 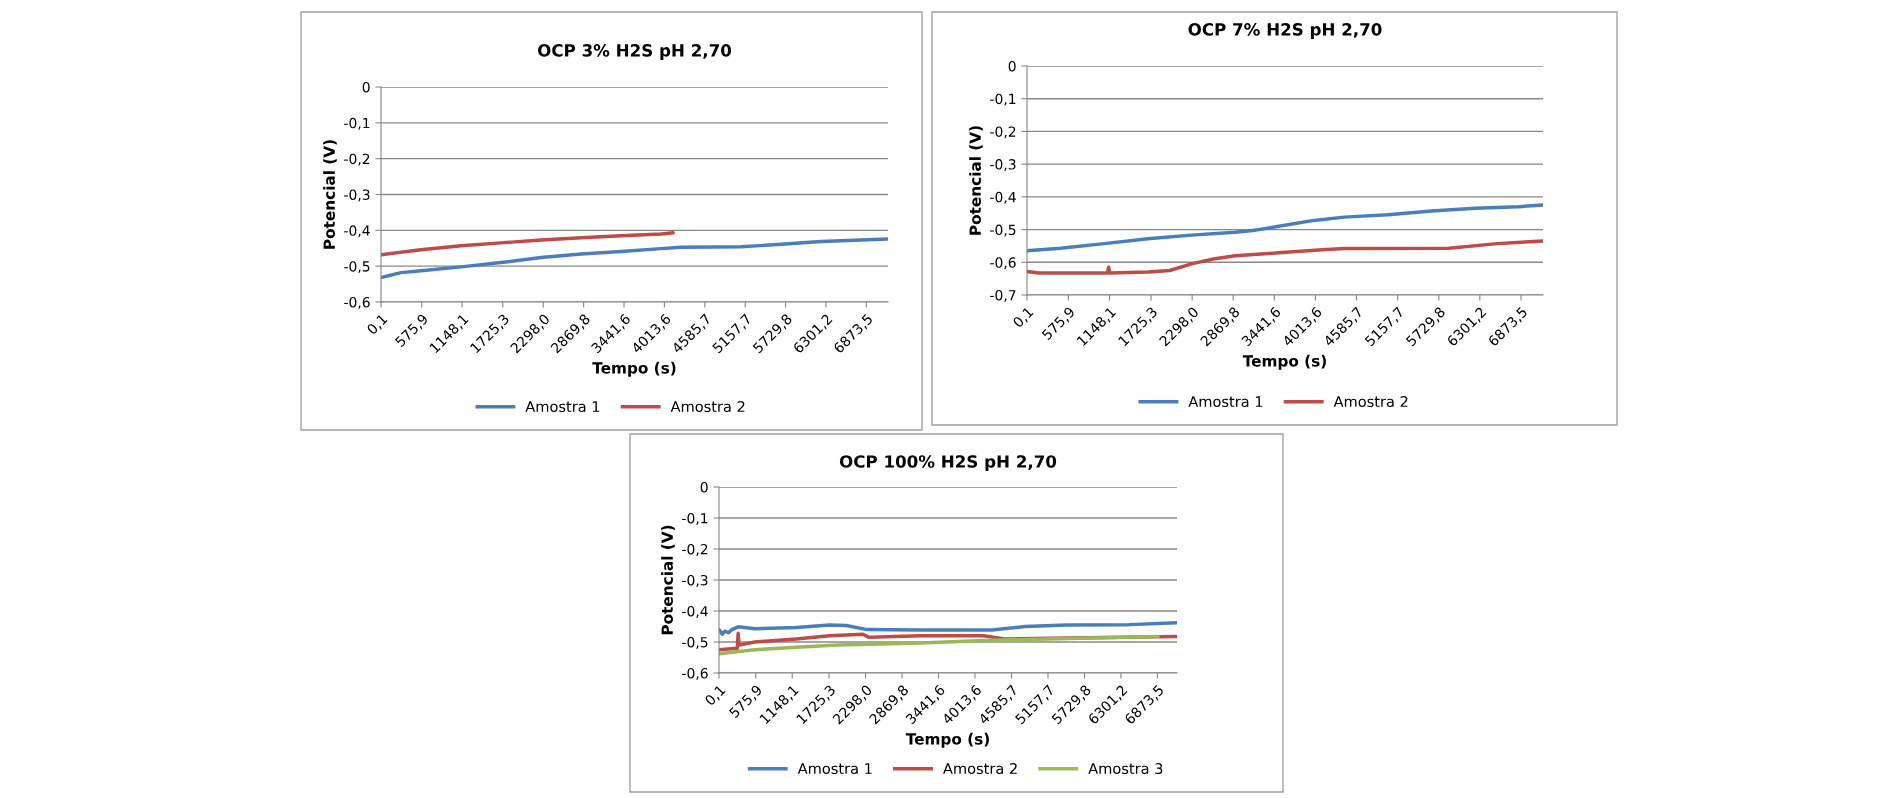 I want to click on legend-label: Amostra 3, so click(x=1125, y=769).